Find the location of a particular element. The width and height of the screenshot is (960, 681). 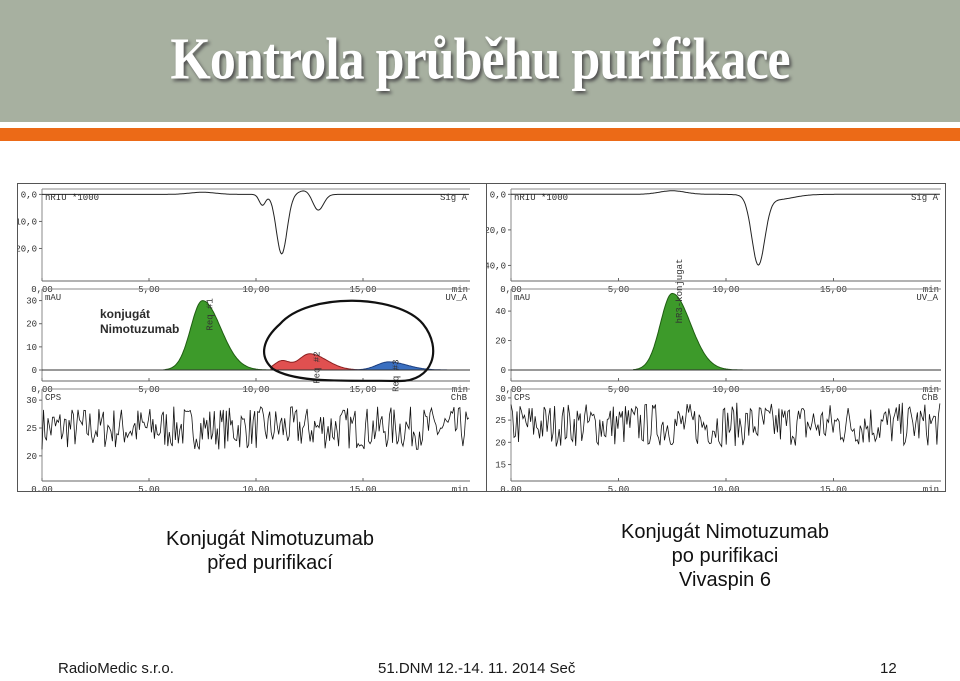

y-tick-label: 10 is located at coordinates (31, 348).